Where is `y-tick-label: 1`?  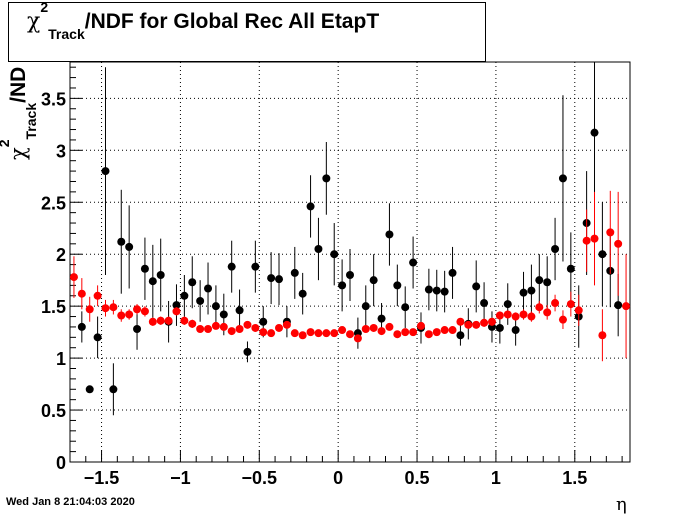 y-tick-label: 1 is located at coordinates (61, 359).